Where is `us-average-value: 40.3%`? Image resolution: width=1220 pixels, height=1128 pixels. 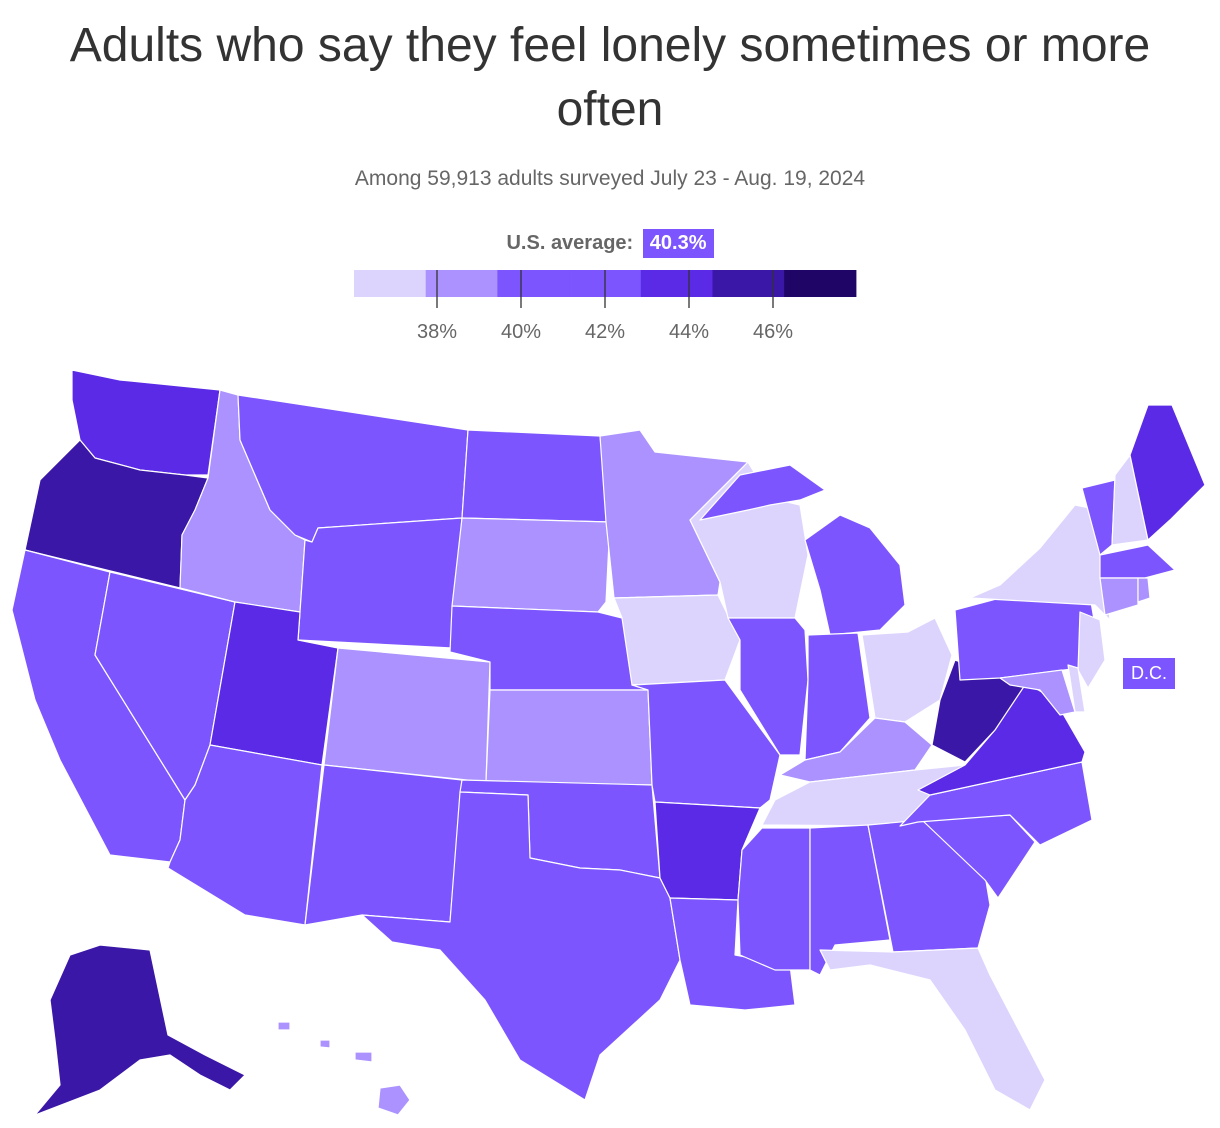 us-average-value: 40.3% is located at coordinates (678, 243).